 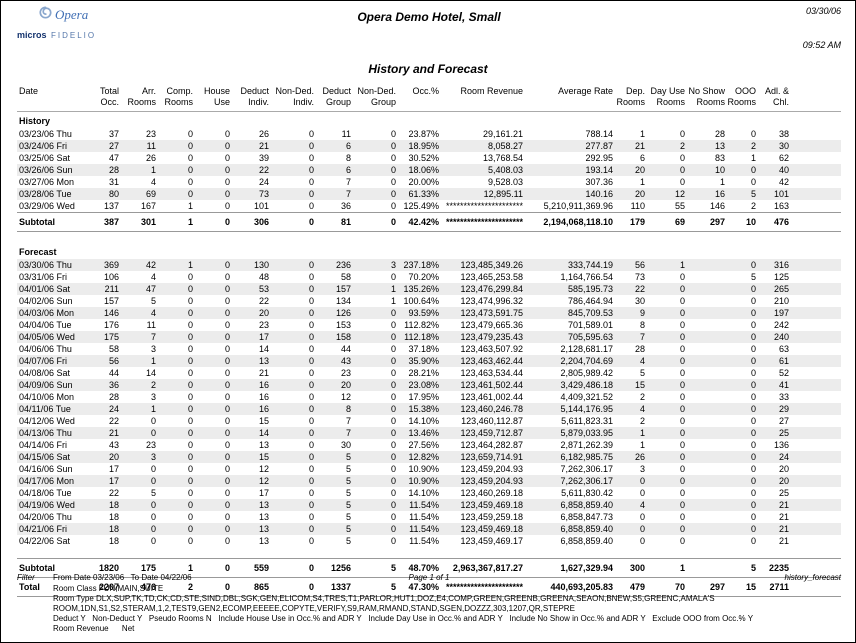 What do you see at coordinates (419, 289) in the screenshot?
I see `cell: 135.26%` at bounding box center [419, 289].